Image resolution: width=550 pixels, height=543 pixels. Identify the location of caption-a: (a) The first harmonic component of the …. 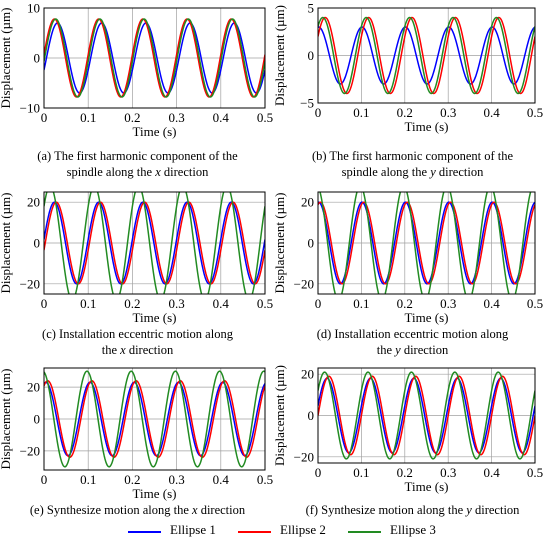
(137, 164).